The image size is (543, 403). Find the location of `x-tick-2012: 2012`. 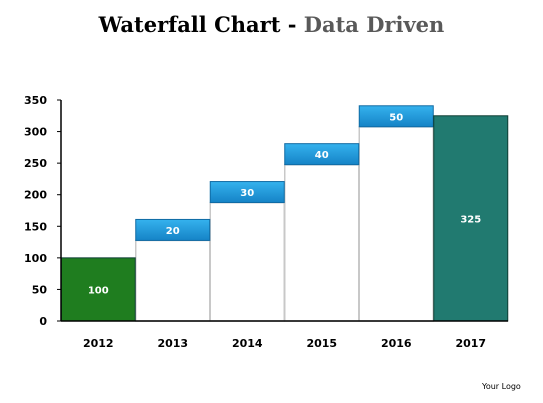

x-tick-2012: 2012 is located at coordinates (98, 343).